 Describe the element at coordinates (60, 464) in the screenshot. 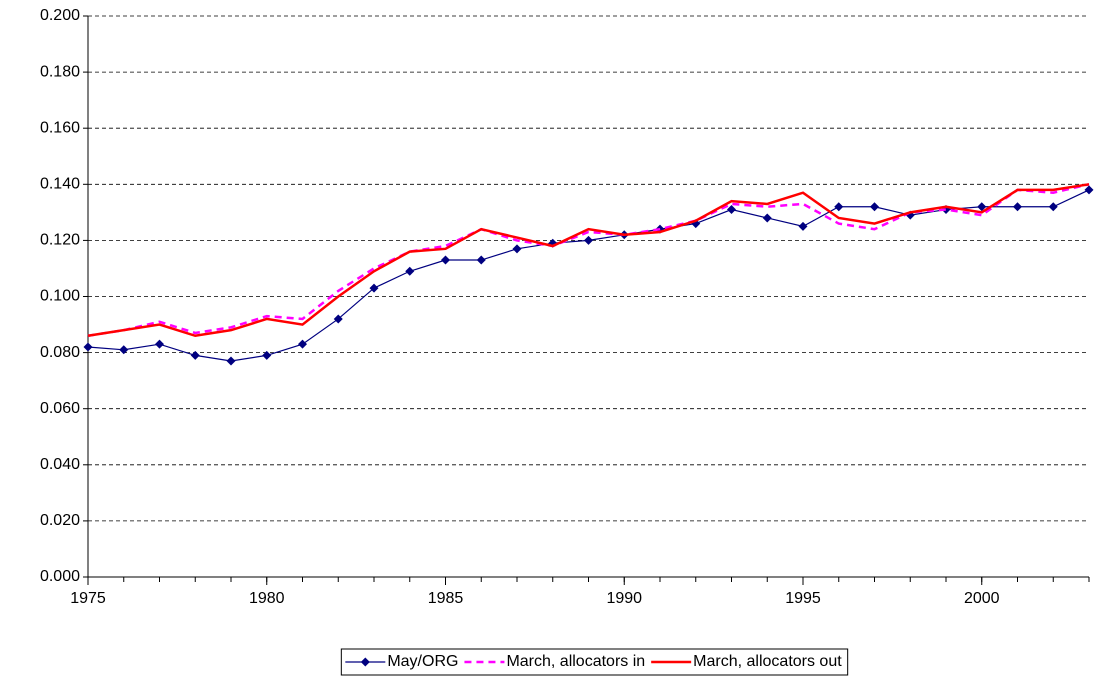

I see `y-tick-label: 0.040` at that location.